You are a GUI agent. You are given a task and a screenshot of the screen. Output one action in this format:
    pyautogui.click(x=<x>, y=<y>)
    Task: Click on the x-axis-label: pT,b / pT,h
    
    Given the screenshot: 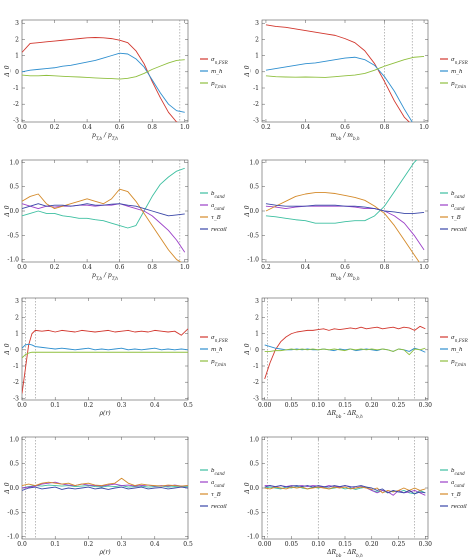 What is the action you would take?
    pyautogui.click(x=105, y=276)
    